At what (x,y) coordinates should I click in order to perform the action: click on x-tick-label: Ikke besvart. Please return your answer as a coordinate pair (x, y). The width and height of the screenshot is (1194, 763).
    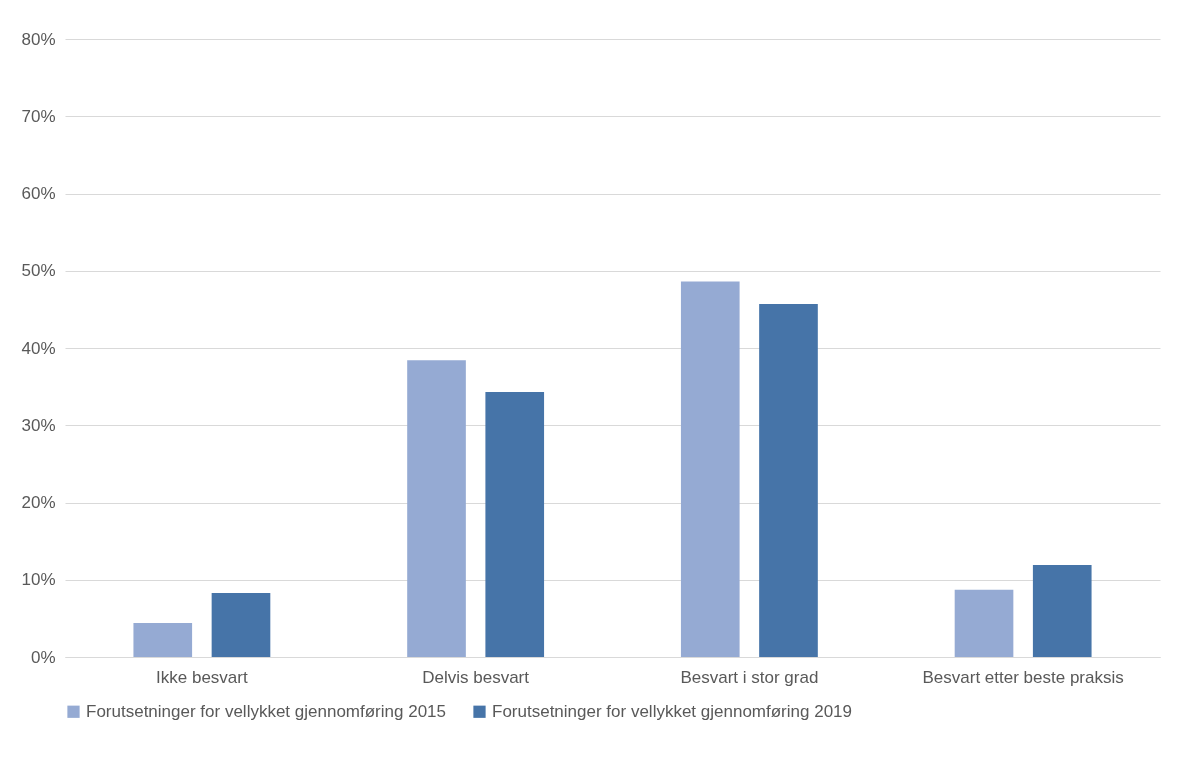
    Looking at the image, I should click on (202, 677).